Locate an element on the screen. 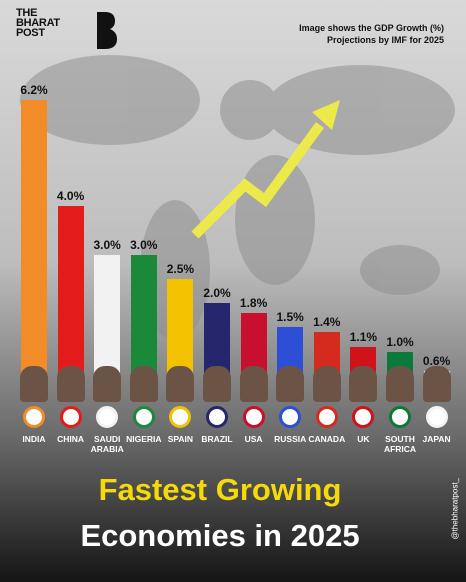 The width and height of the screenshot is (466, 582). value-label: 6.2% is located at coordinates (34, 90).